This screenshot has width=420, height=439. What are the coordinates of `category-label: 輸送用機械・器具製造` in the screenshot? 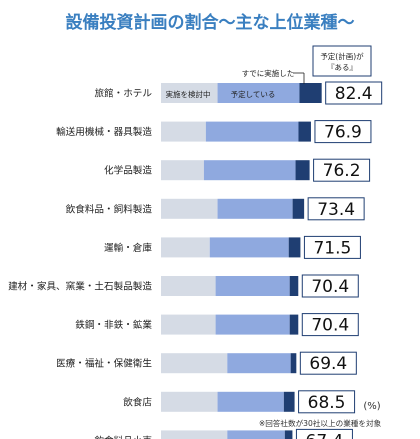 It's located at (104, 132).